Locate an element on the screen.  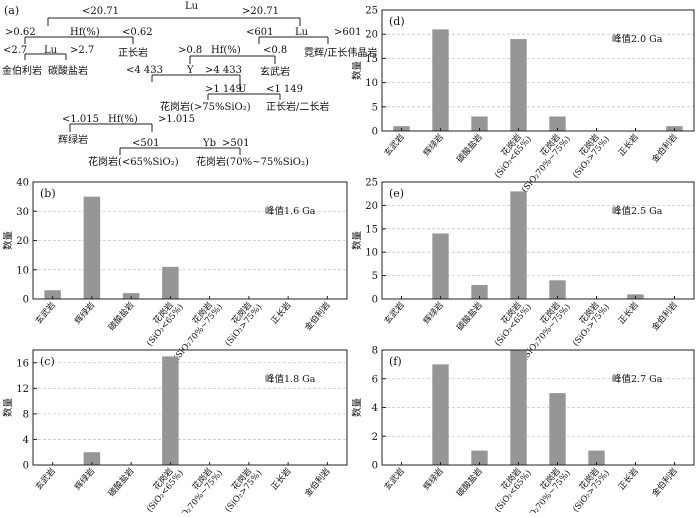
tree-edge-lt-4433: <4 433 is located at coordinates (144, 70).